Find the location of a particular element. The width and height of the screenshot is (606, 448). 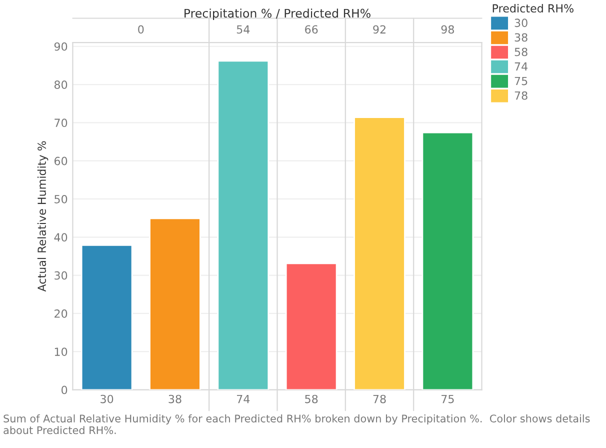

legend-label: 58 is located at coordinates (521, 52).